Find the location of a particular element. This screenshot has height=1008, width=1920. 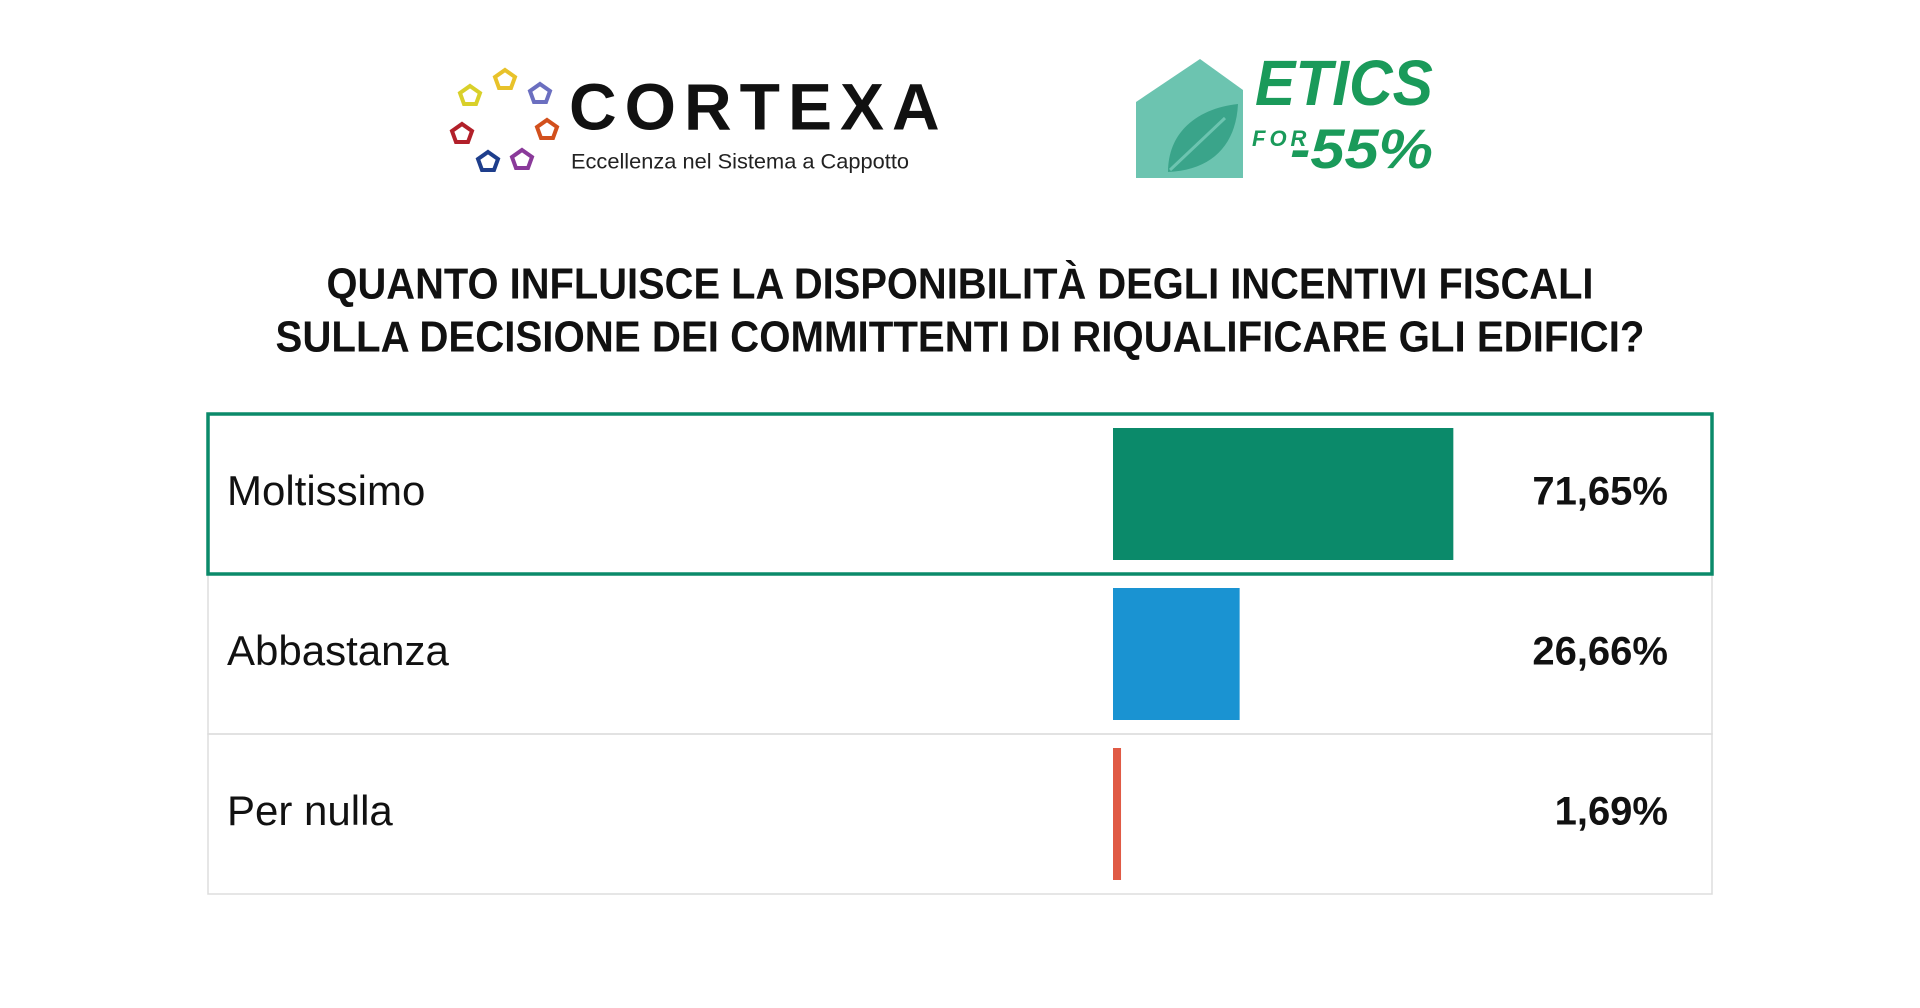

etics-logo is located at coordinates (1189, 118).